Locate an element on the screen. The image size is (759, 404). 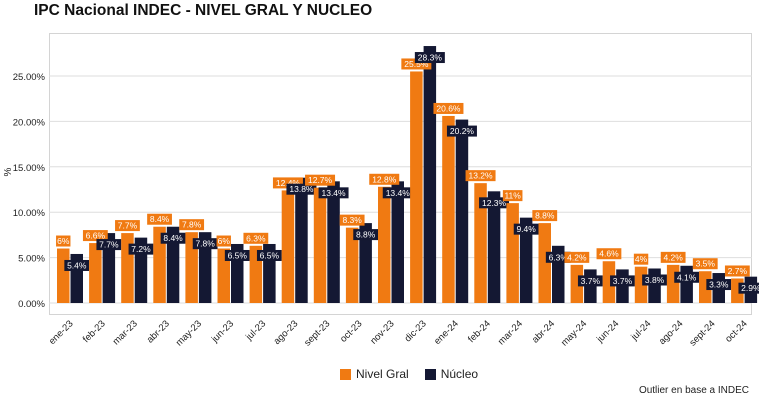
x-tick-label: jun-23 is located at coordinates (222, 331).